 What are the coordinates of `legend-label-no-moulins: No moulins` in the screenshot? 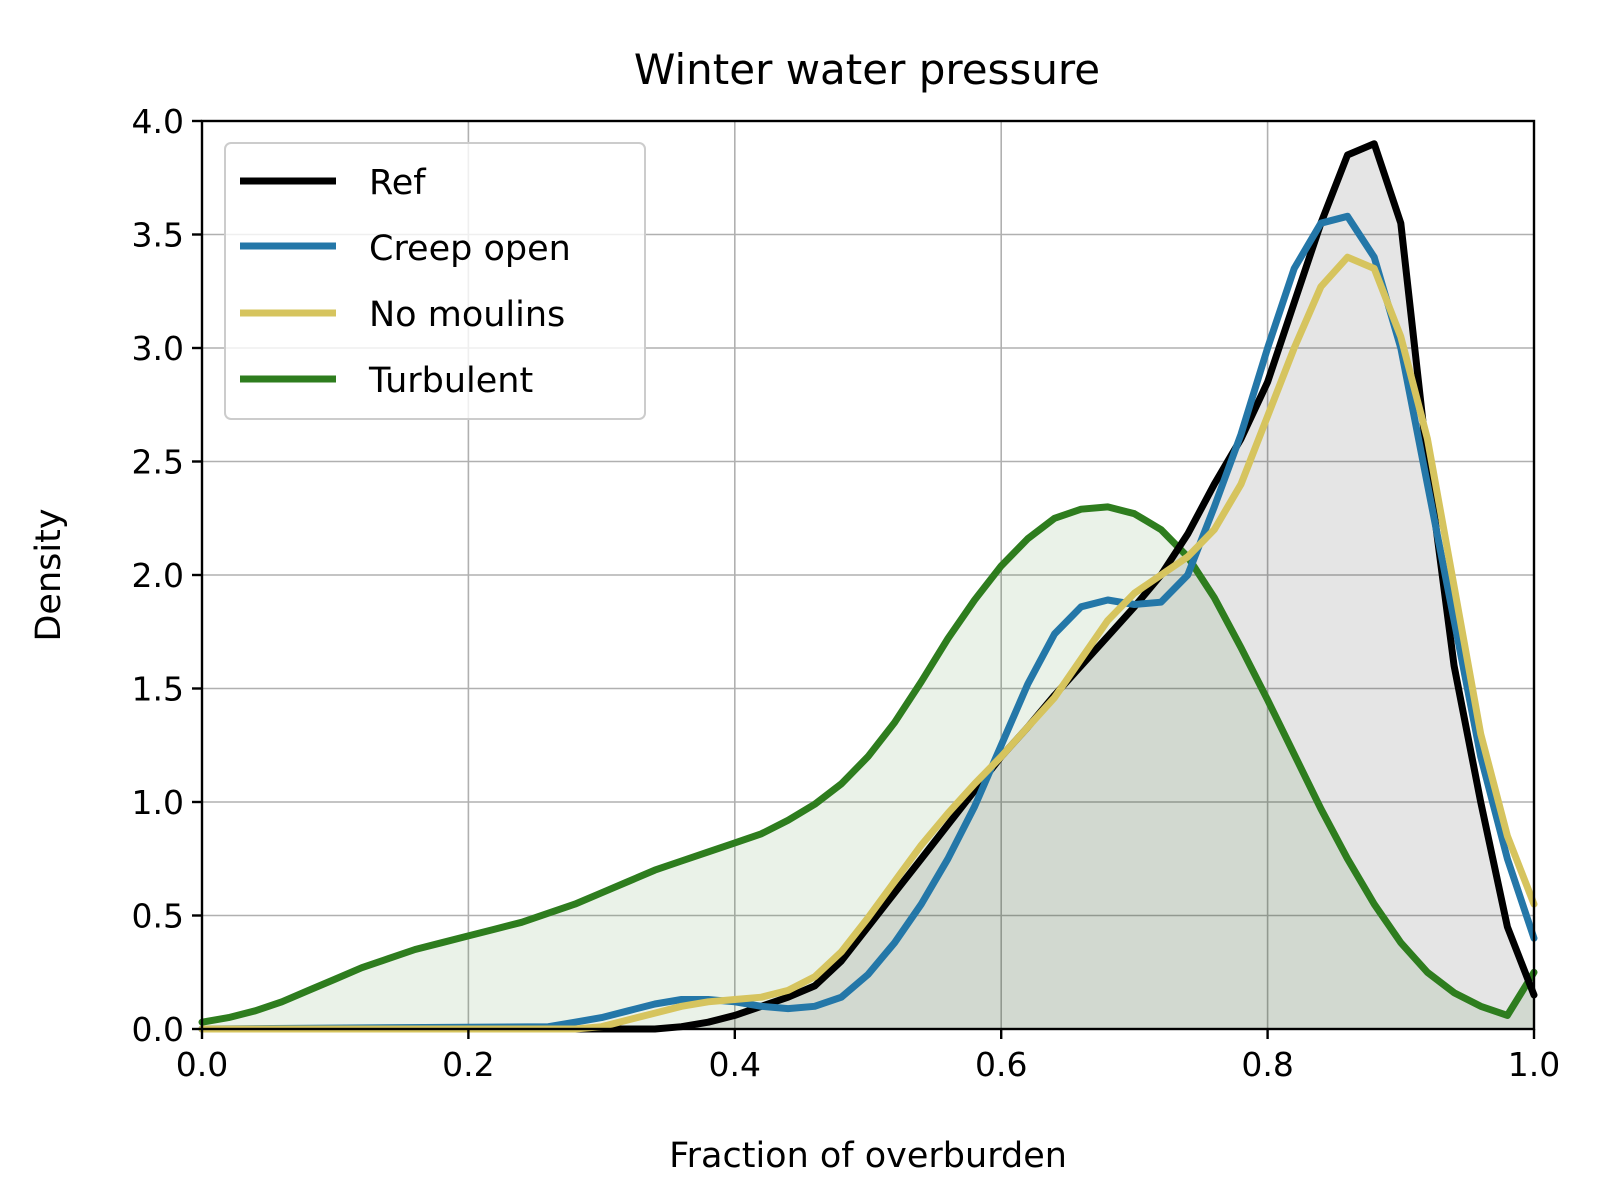 It's located at (467, 315).